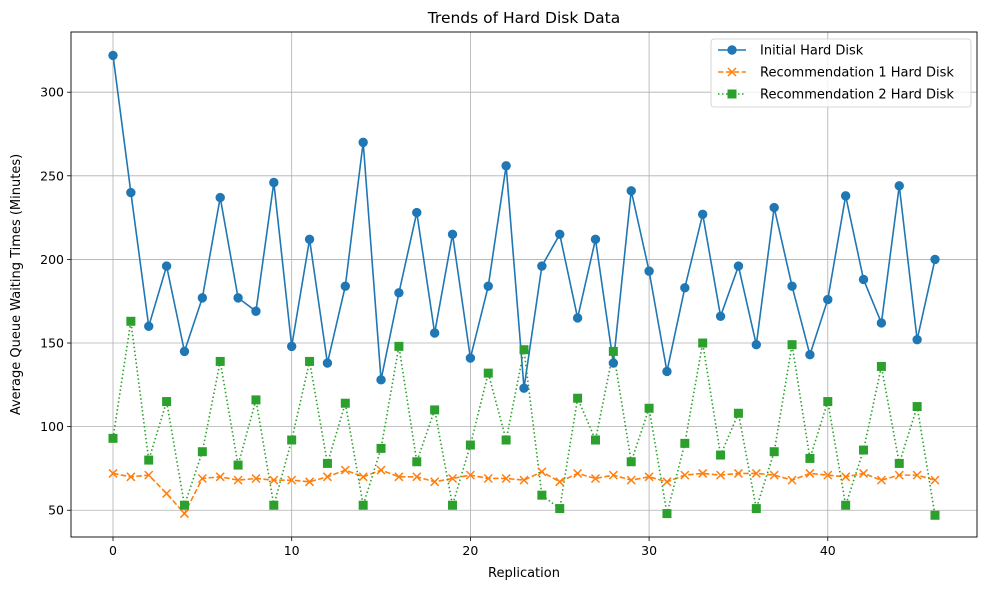  I want to click on y-tick-label: 150, so click(52, 343).